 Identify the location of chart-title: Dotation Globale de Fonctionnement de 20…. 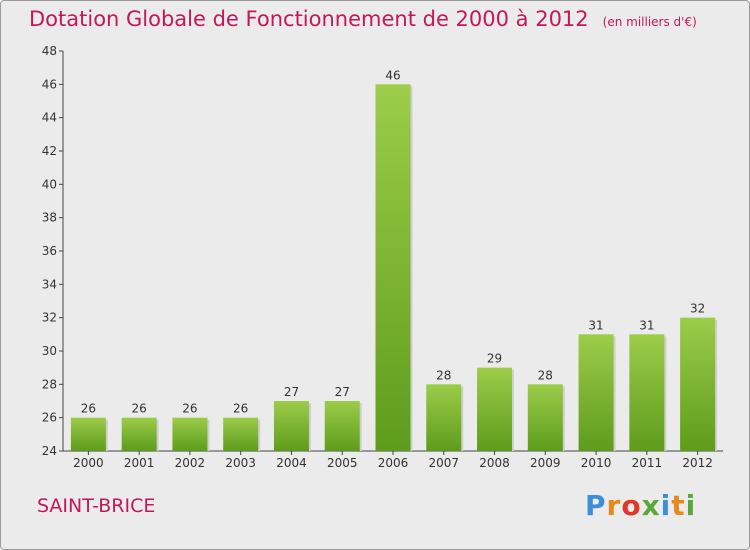
(363, 19).